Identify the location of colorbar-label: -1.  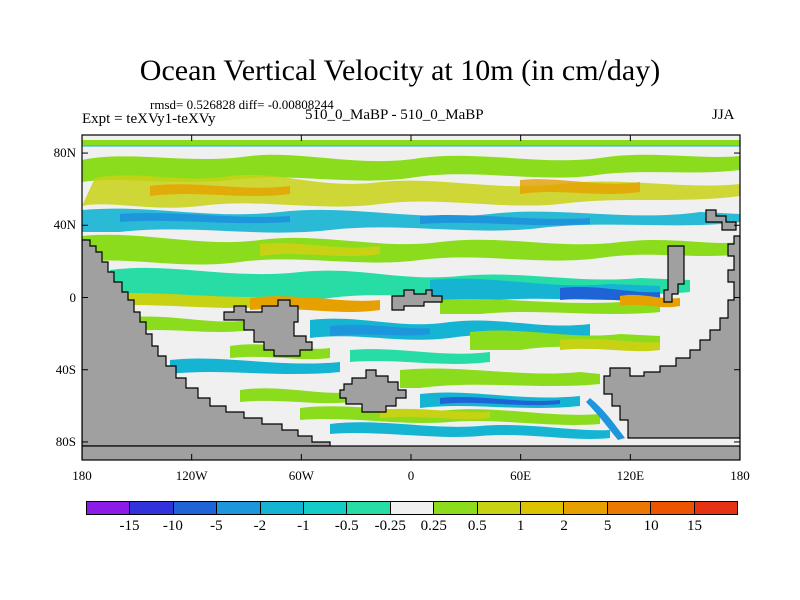
(303, 526).